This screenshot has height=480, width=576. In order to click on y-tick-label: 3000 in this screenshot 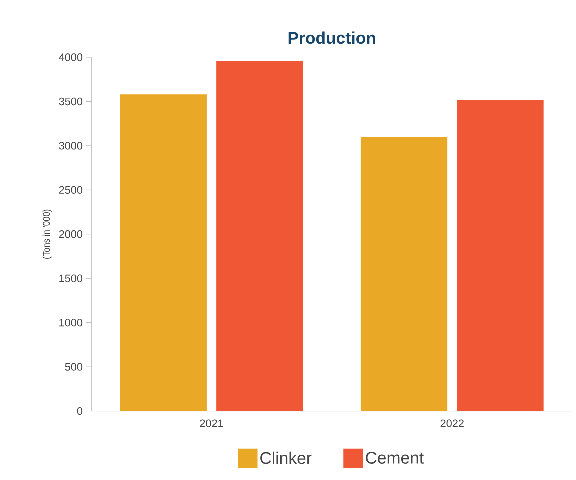, I will do `click(71, 146)`.